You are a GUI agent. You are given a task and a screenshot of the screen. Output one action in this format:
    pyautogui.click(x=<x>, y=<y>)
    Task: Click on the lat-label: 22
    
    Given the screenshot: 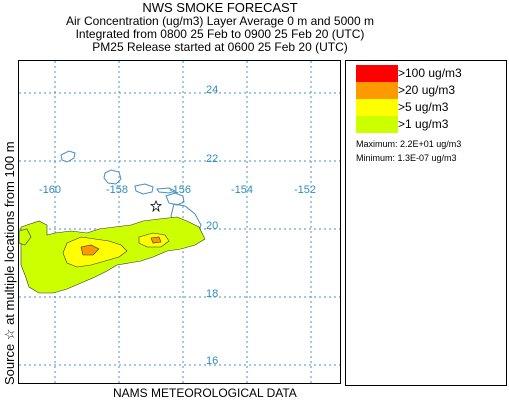 What is the action you would take?
    pyautogui.click(x=212, y=159)
    